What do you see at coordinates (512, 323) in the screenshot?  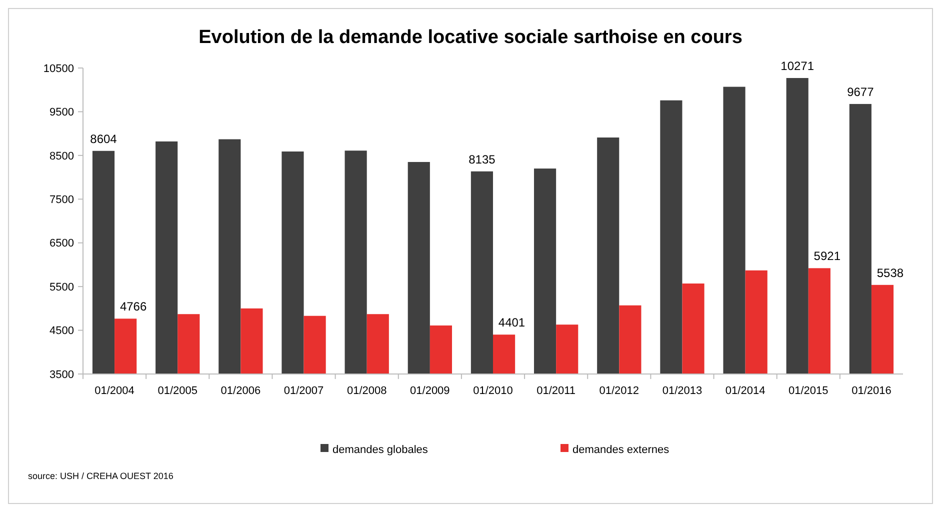 I see `data-label: 4401` at bounding box center [512, 323].